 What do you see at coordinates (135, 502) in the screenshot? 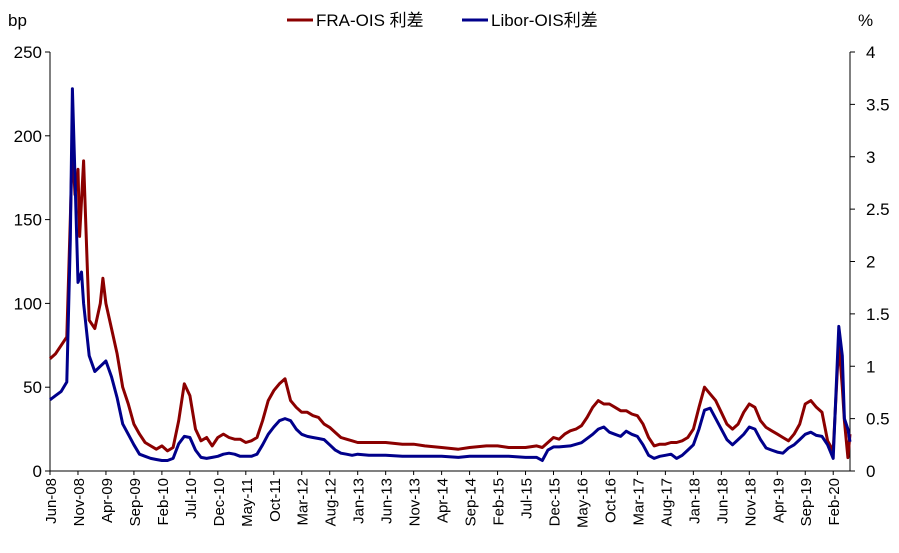
I see `x-tick-label: Sep-09` at bounding box center [135, 502].